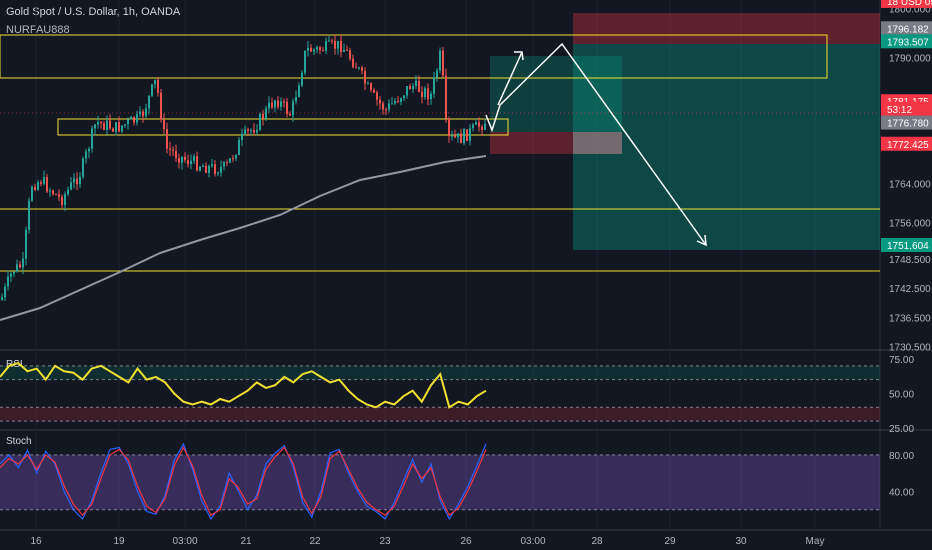 Image resolution: width=932 pixels, height=550 pixels. Describe the element at coordinates (38, 30) in the screenshot. I see `chart-author: NURFAU888` at that location.